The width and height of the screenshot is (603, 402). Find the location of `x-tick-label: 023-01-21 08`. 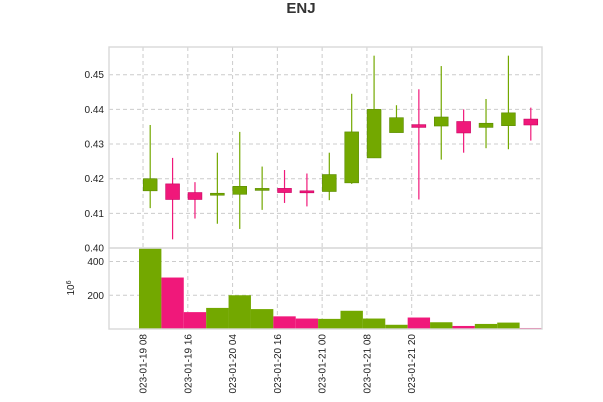

x-tick-label: 023-01-21 08 is located at coordinates (367, 364).